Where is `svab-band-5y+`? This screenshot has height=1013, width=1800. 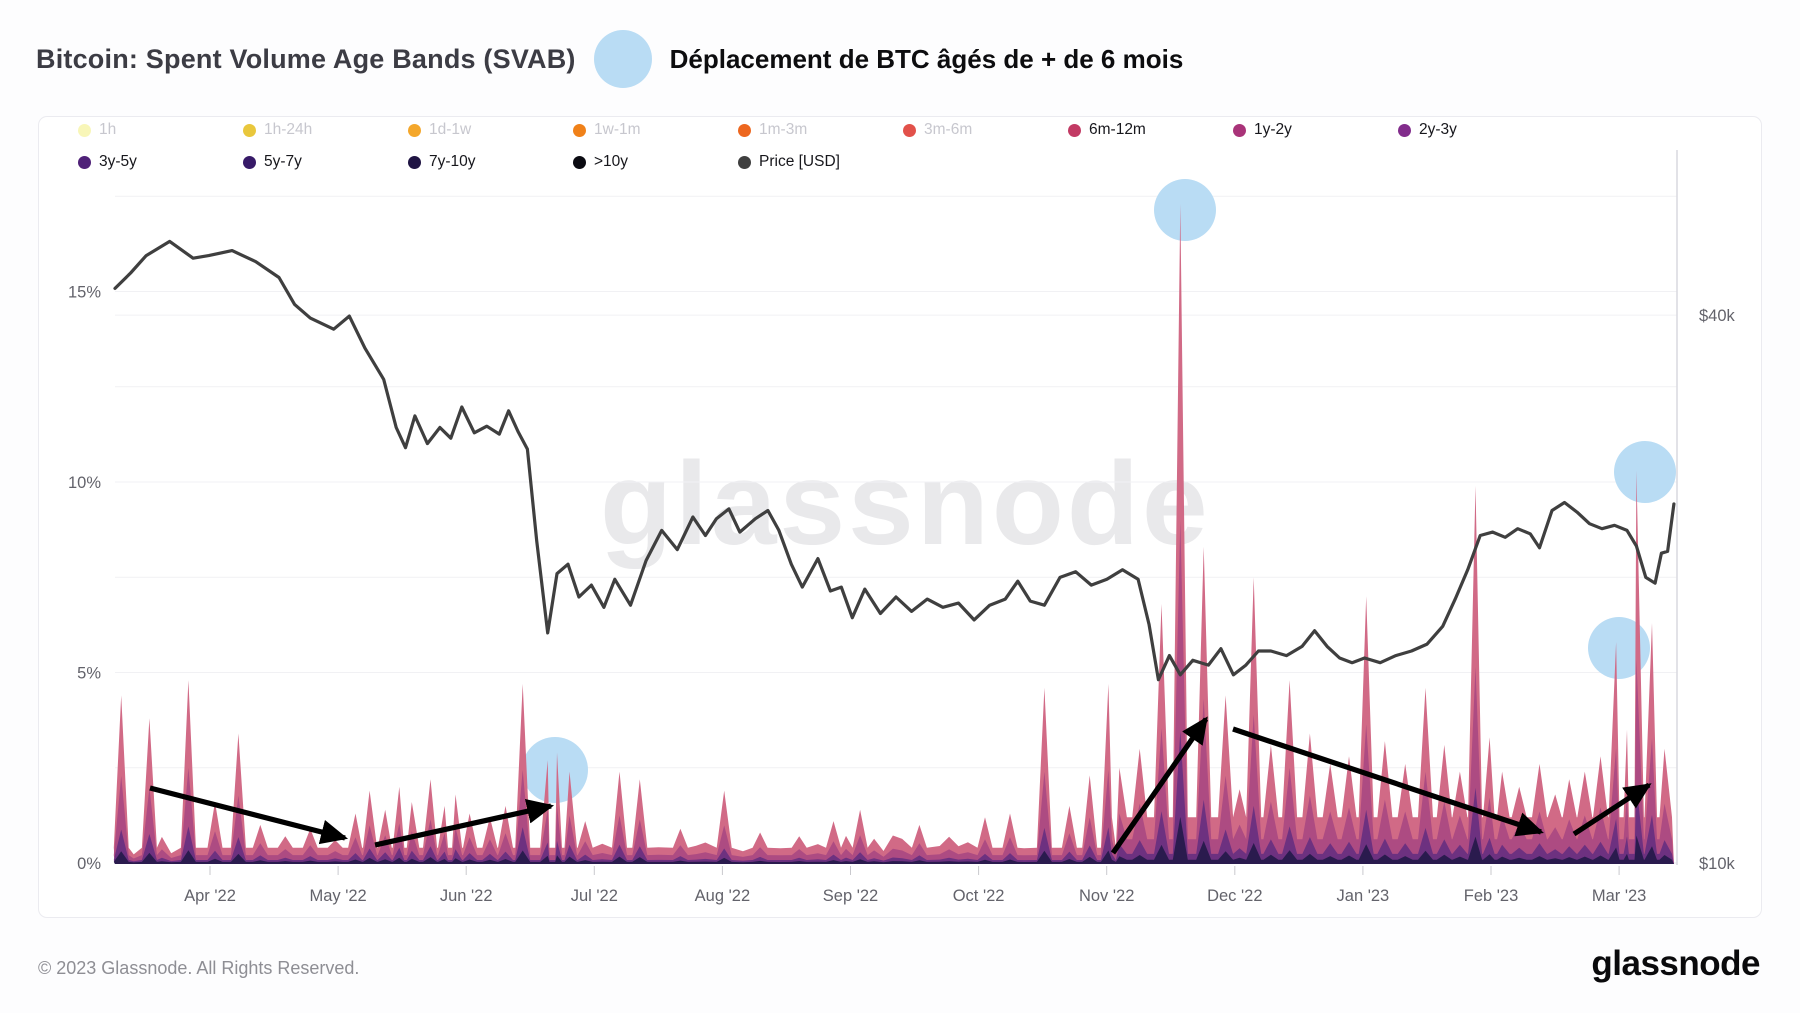
svab-band-5y+ is located at coordinates (893, 840).